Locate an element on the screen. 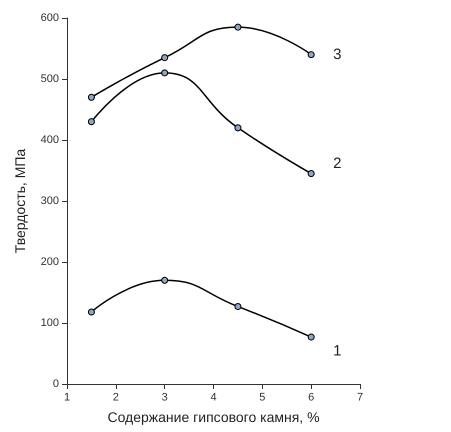 The height and width of the screenshot is (432, 451). y-tick-label: 500 is located at coordinates (49, 79).